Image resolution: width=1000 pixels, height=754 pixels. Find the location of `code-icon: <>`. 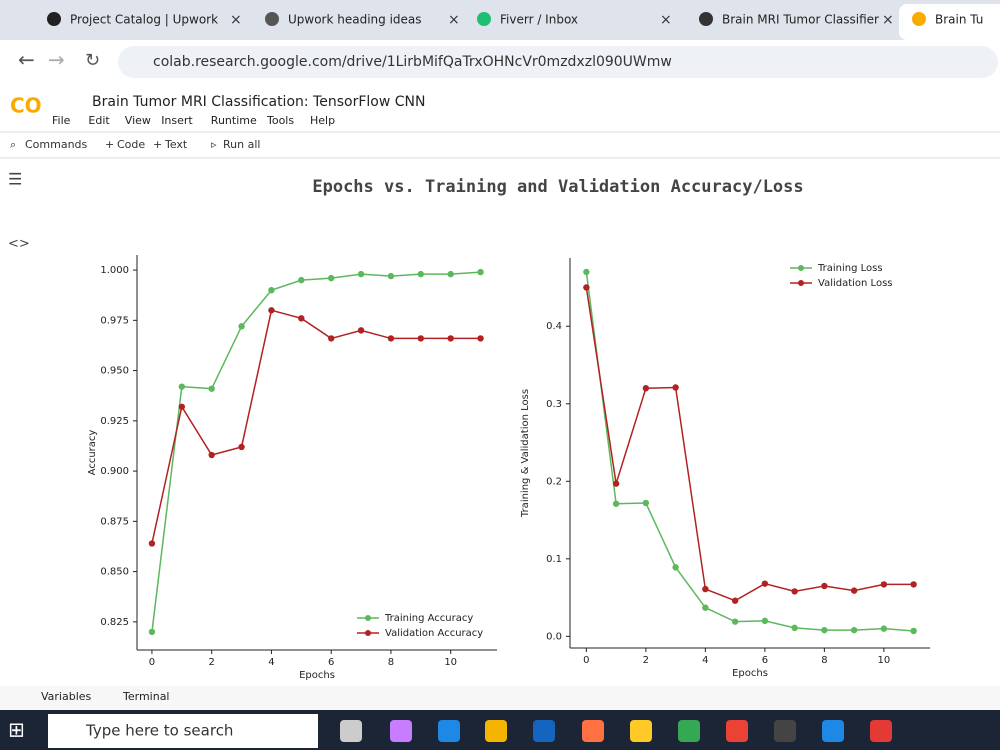

code-icon: <> is located at coordinates (19, 244).